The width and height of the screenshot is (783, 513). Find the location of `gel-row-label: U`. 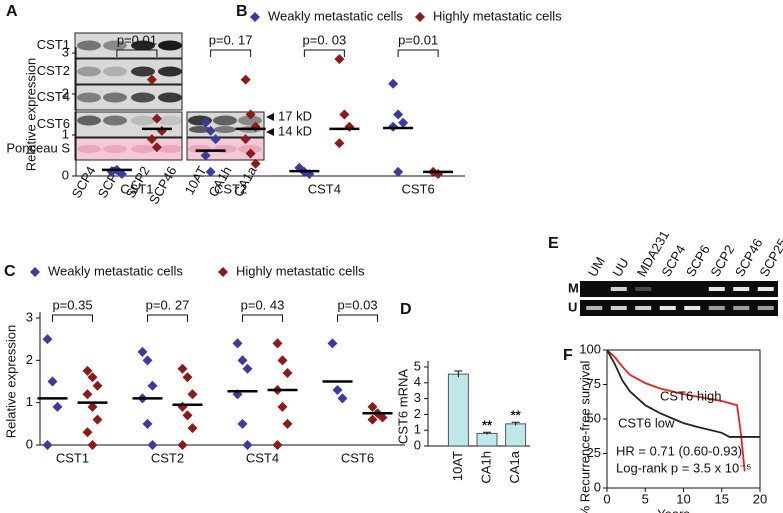

gel-row-label: U is located at coordinates (572, 306).